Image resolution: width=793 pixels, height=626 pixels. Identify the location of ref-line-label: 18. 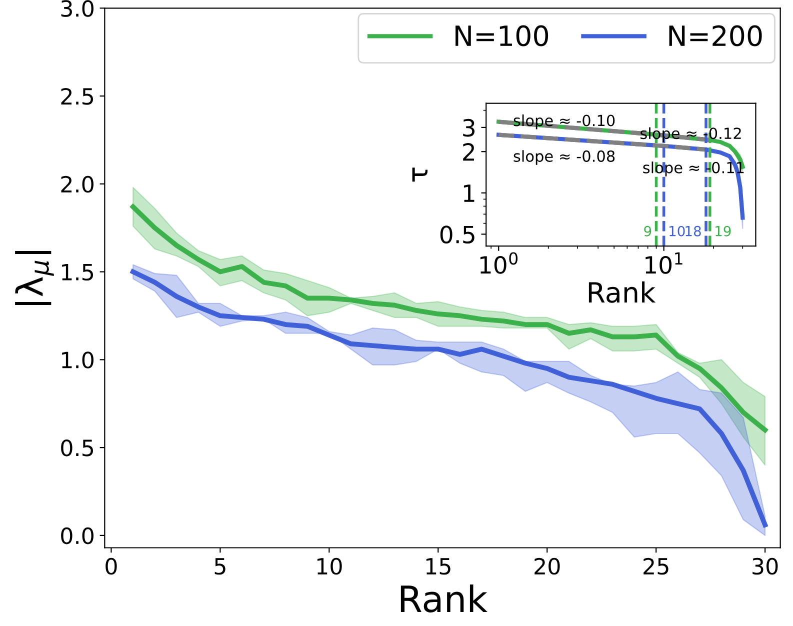
(693, 231).